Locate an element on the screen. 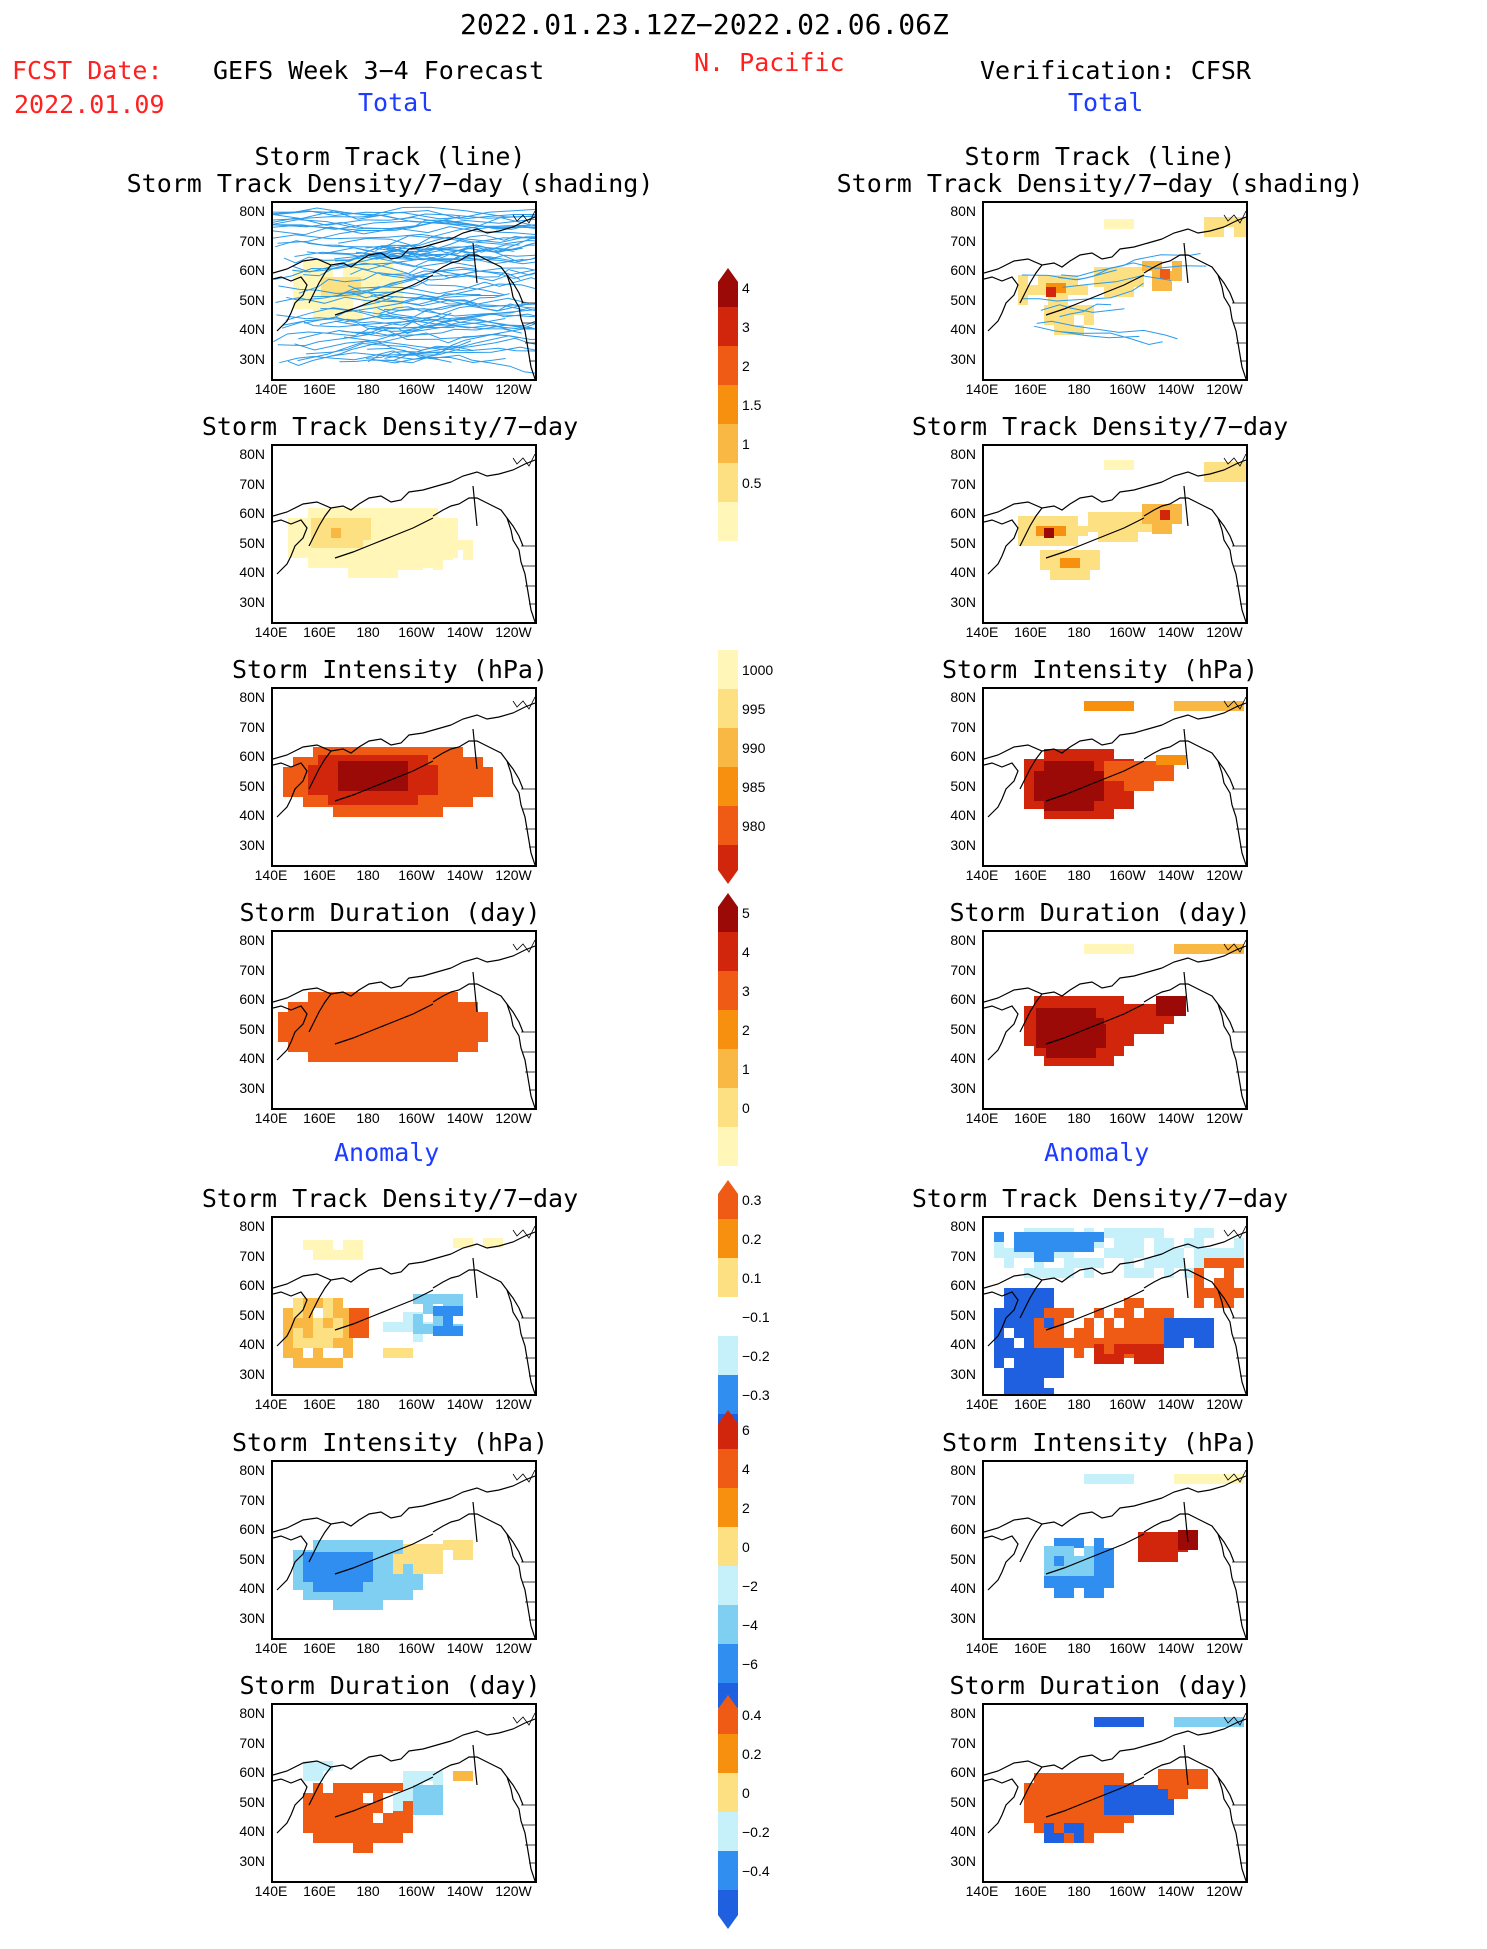 This screenshot has width=1487, height=1949. y-tick-label: 40N is located at coordinates (252, 1344).